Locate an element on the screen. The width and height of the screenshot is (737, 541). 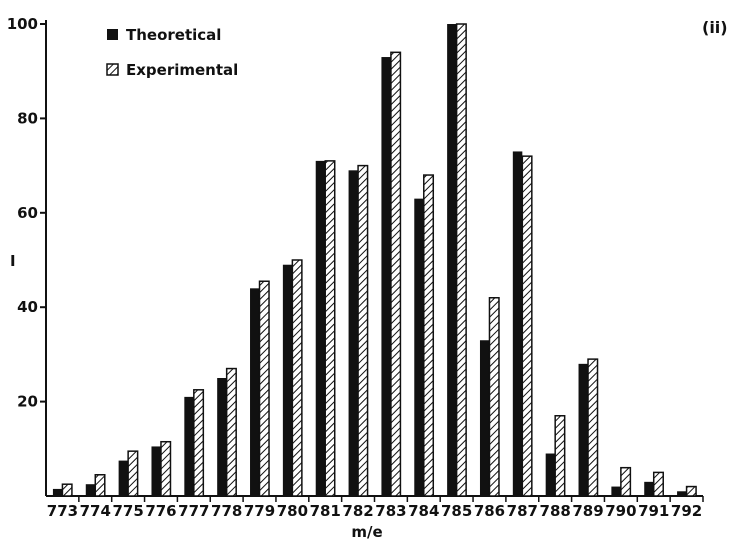
x-tick-label: 786 is located at coordinates (489, 511).